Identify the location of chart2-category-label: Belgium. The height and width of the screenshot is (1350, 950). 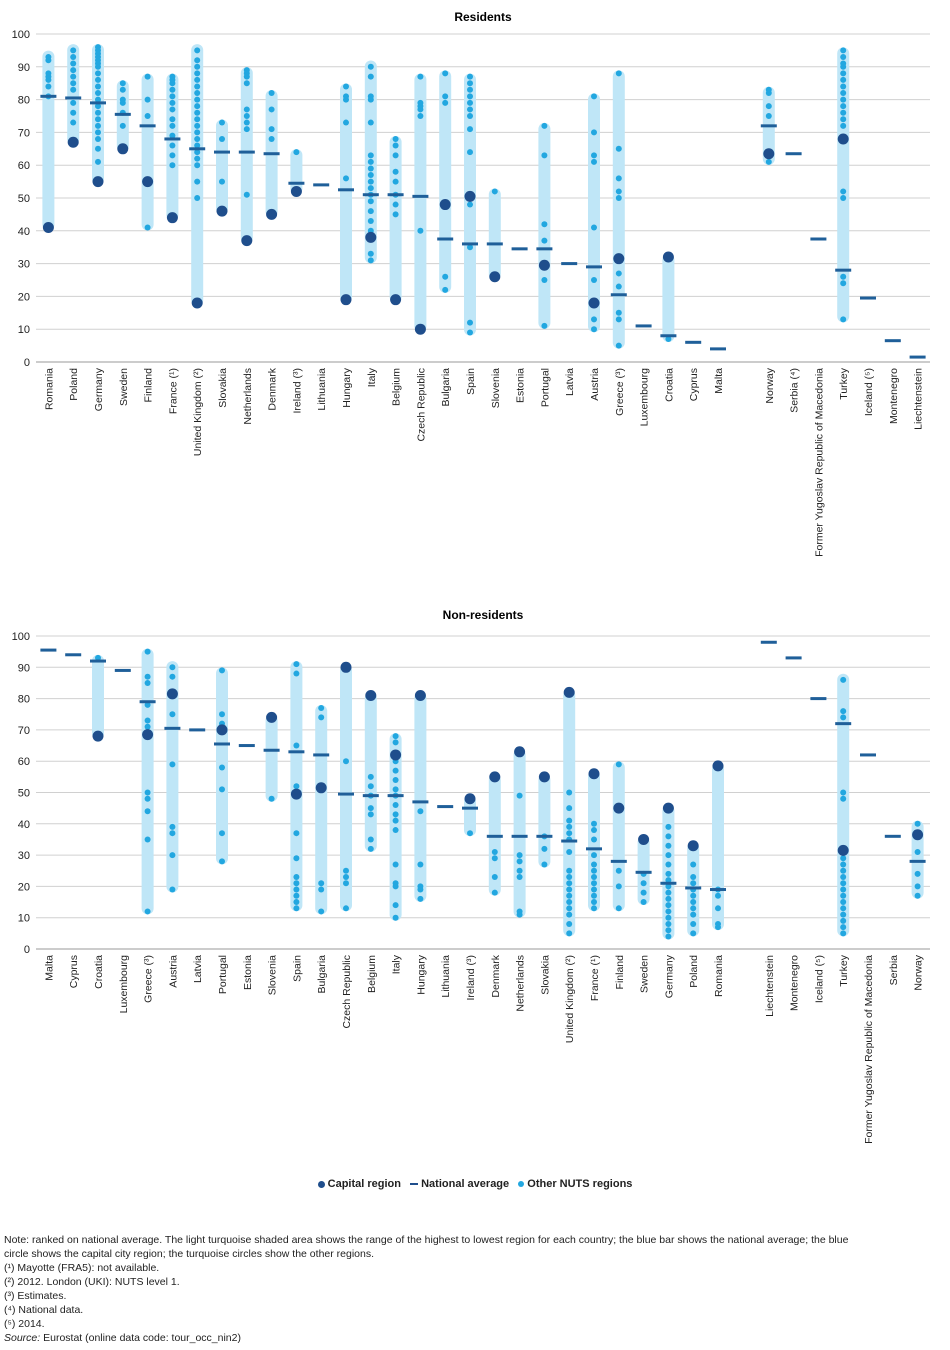
(372, 974).